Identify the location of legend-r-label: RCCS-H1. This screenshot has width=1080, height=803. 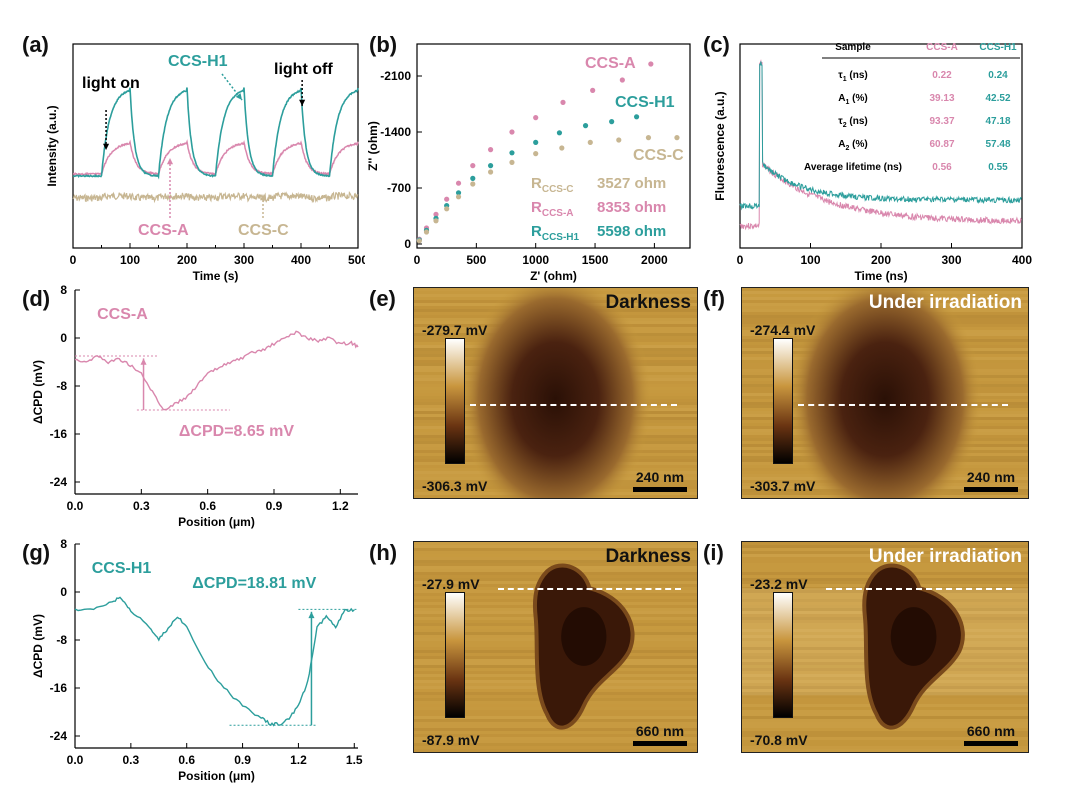
(555, 233).